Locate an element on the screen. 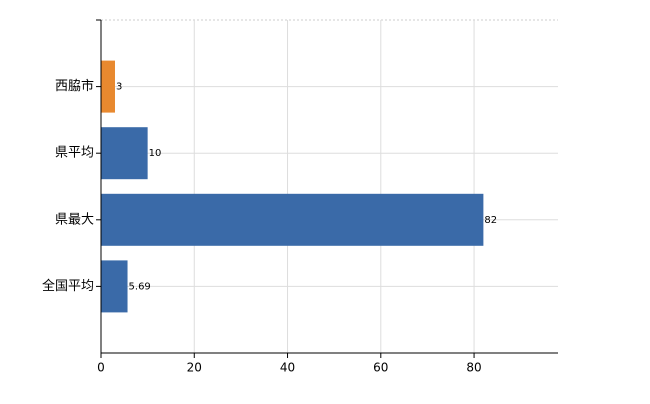  x-tick-label: 0 is located at coordinates (101, 368).